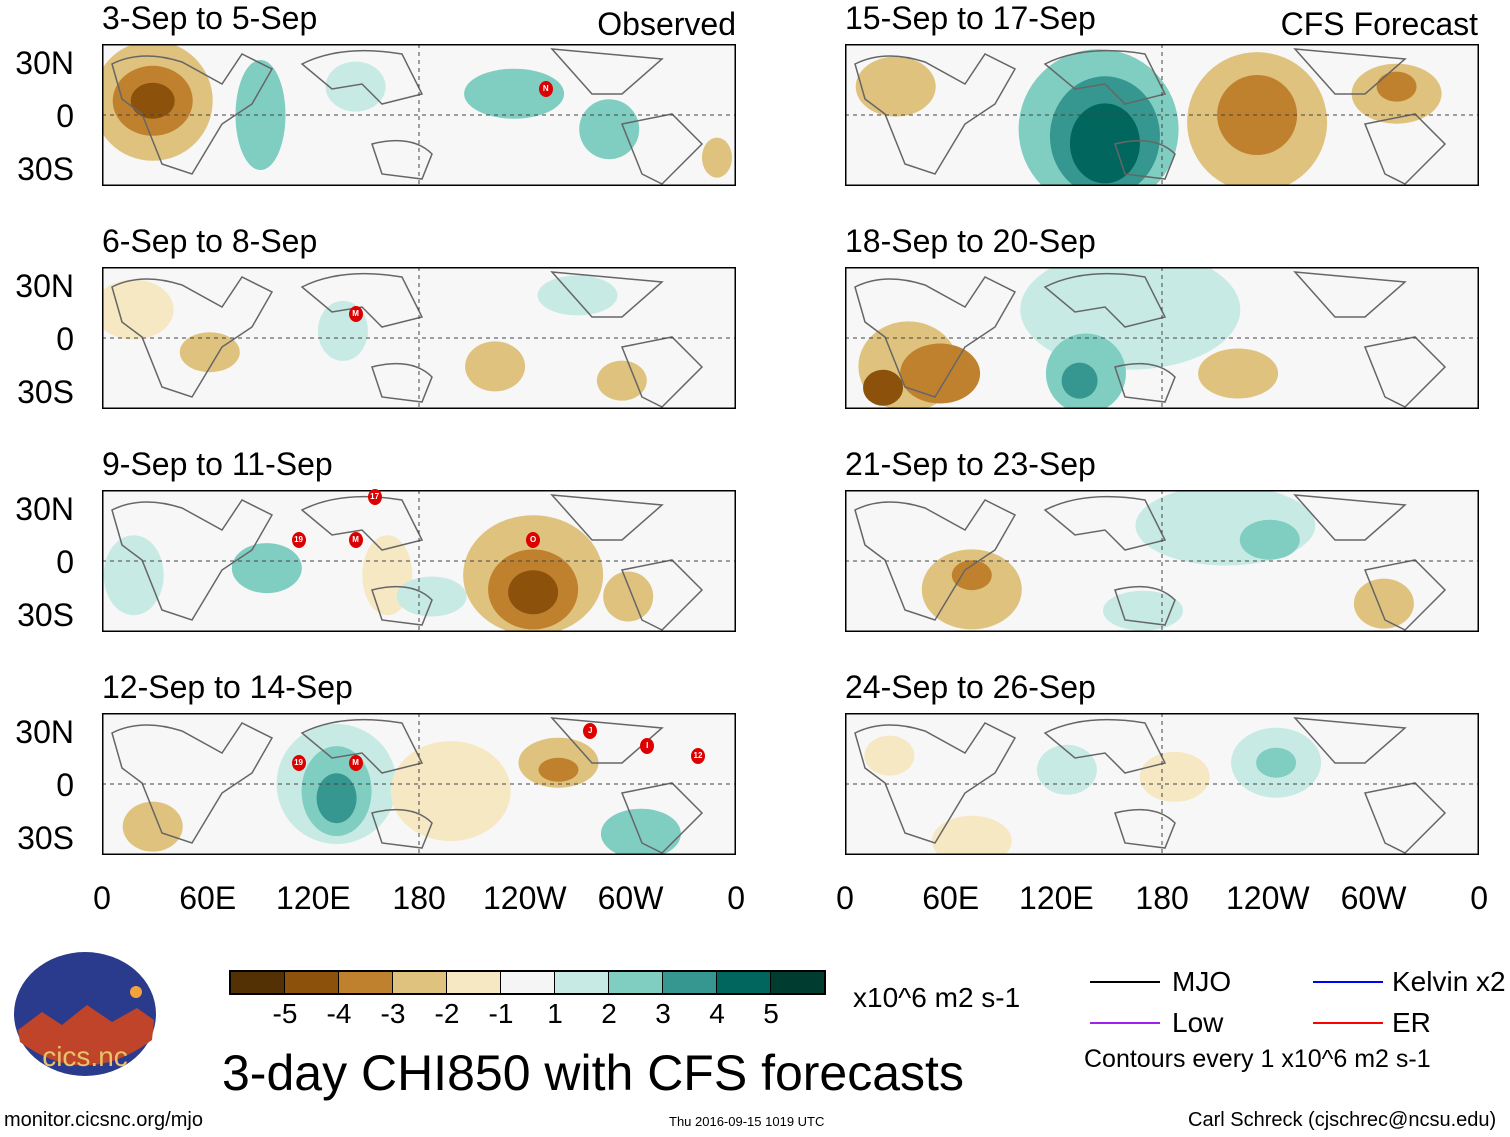  What do you see at coordinates (590, 731) in the screenshot?
I see `storm-marker: J` at bounding box center [590, 731].